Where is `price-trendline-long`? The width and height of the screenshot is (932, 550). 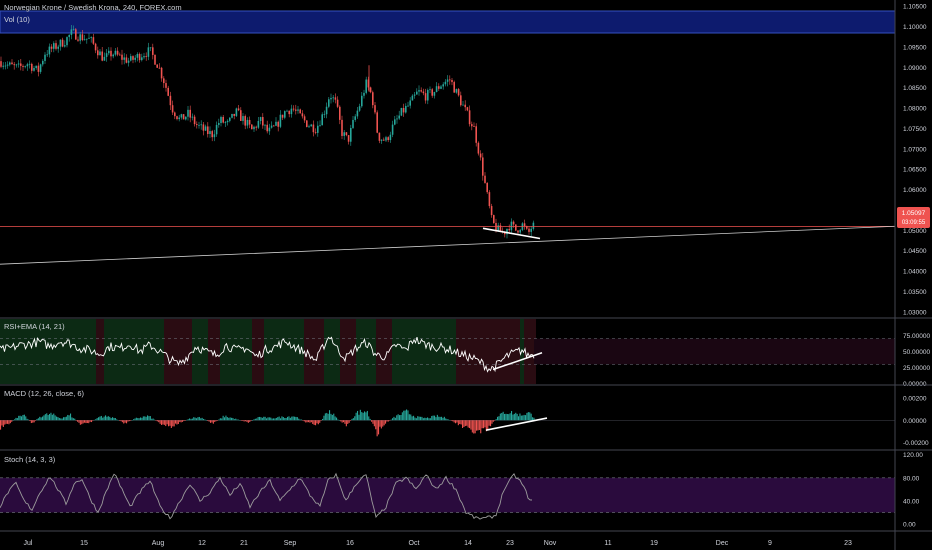
price-trendline-long is located at coordinates (448, 245).